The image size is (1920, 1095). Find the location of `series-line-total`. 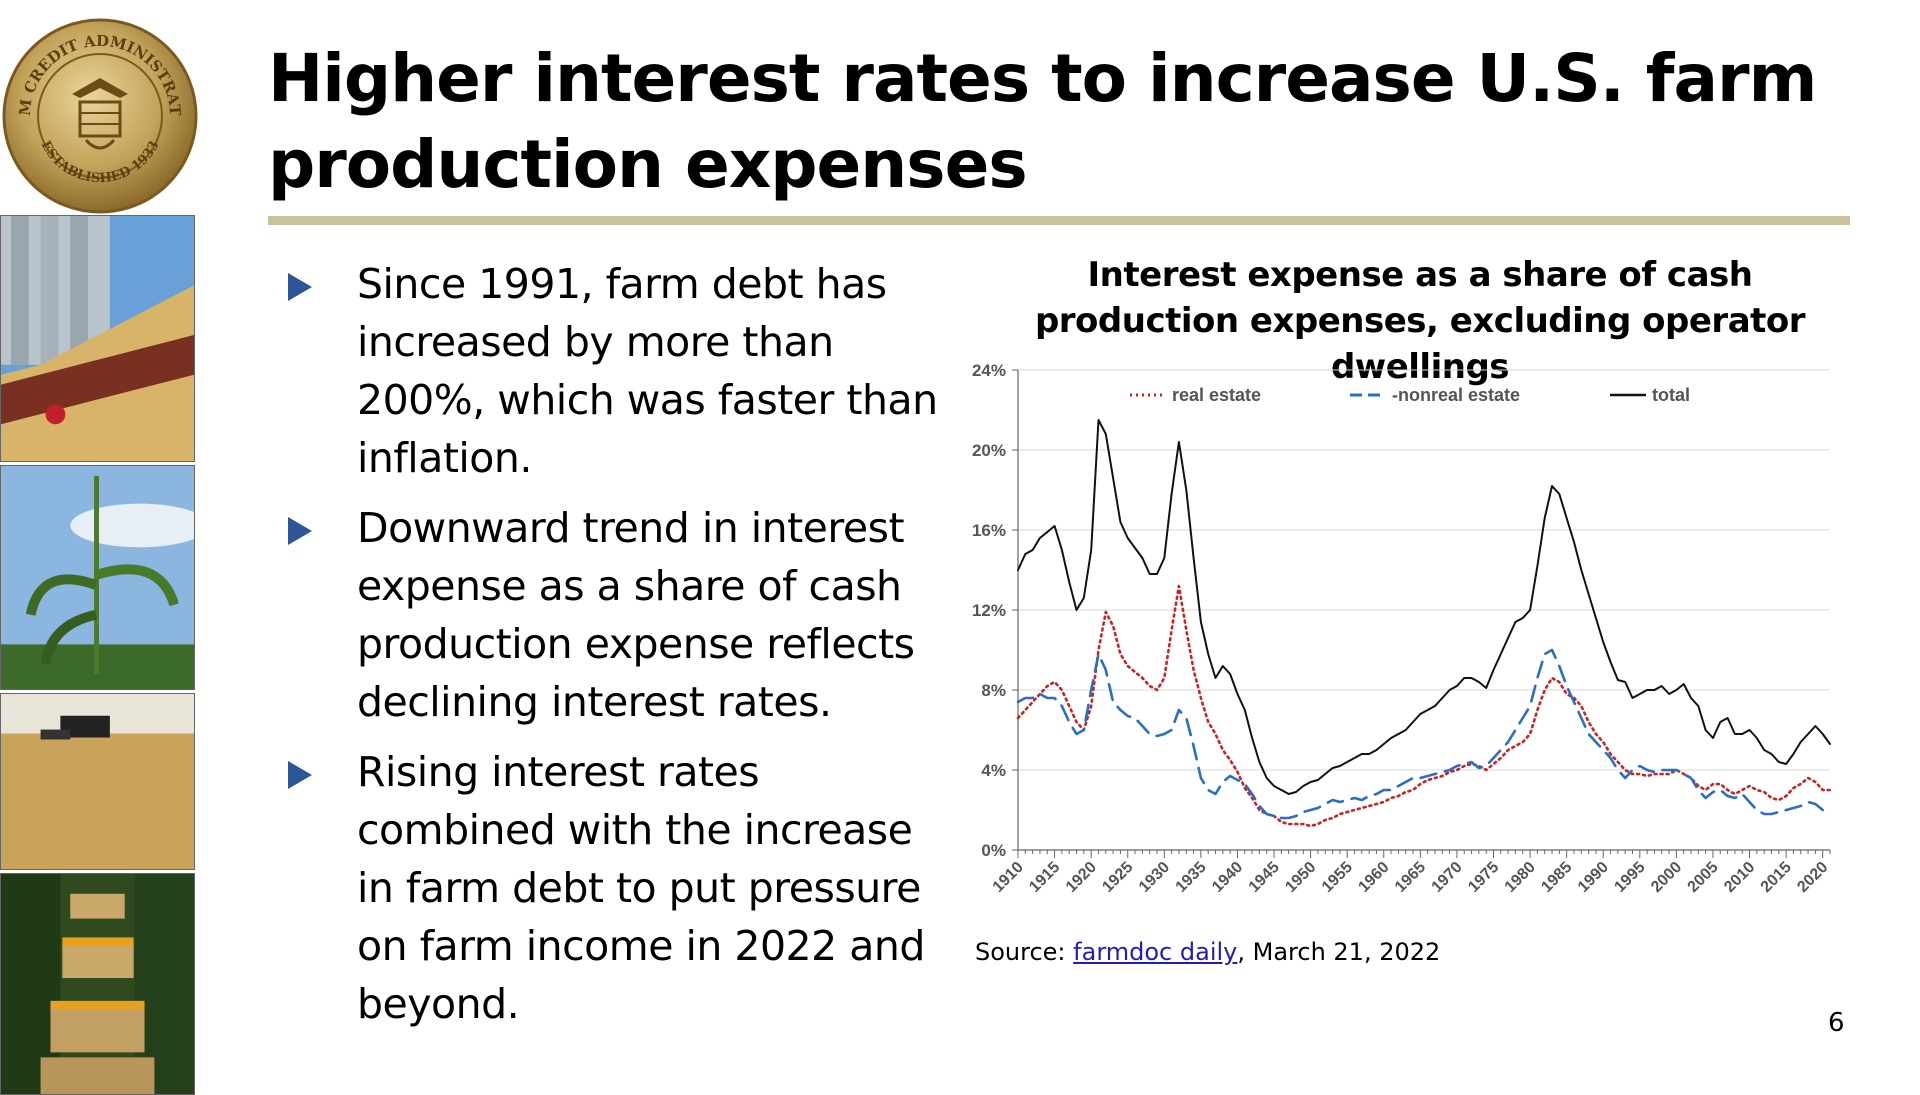

series-line-total is located at coordinates (1424, 607).